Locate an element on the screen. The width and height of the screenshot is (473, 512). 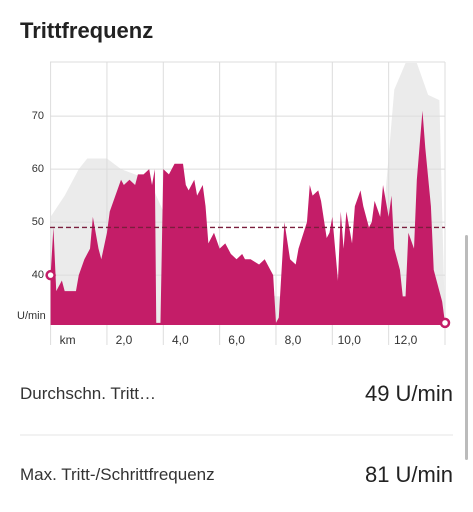
stat-value: 81 U/min is located at coordinates (408, 474).